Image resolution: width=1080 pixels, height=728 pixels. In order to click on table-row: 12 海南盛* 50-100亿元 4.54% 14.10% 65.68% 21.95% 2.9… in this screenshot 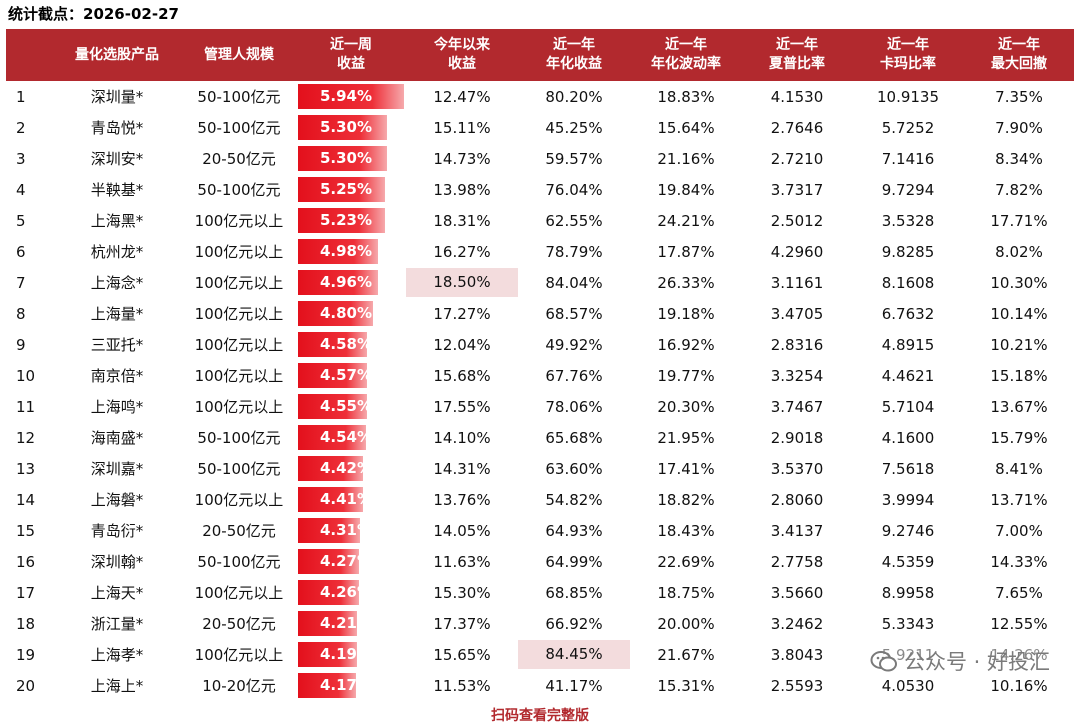, I will do `click(540, 437)`.